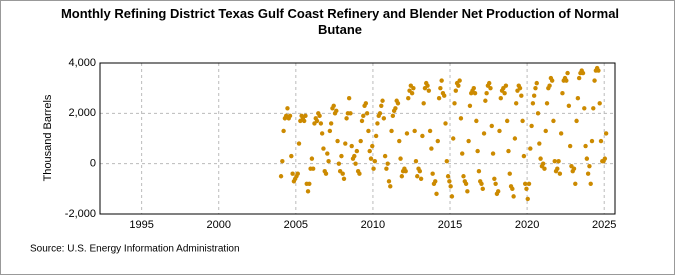 The image size is (675, 275). What do you see at coordinates (82, 113) in the screenshot?
I see `y-tick-label: 2,000` at bounding box center [82, 113].